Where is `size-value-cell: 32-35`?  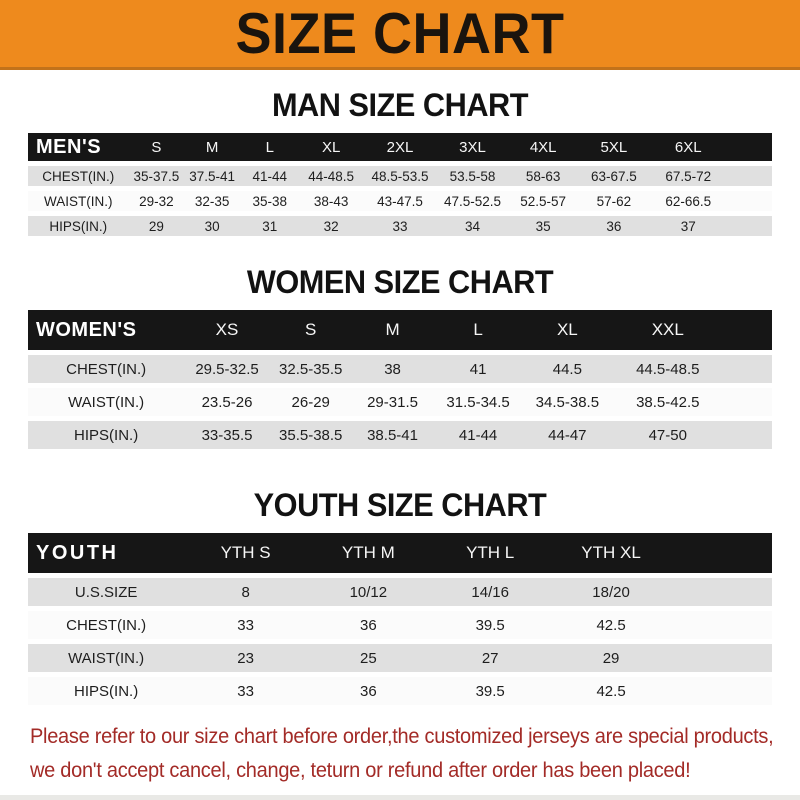 size-value-cell: 32-35 is located at coordinates (212, 201).